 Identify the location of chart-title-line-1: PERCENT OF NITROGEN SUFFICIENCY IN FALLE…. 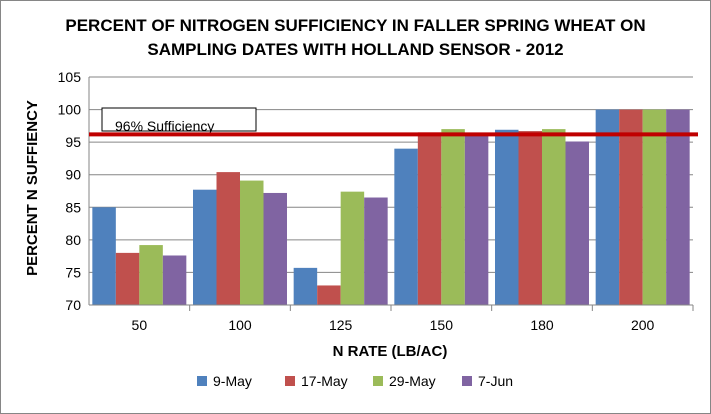
(355, 25).